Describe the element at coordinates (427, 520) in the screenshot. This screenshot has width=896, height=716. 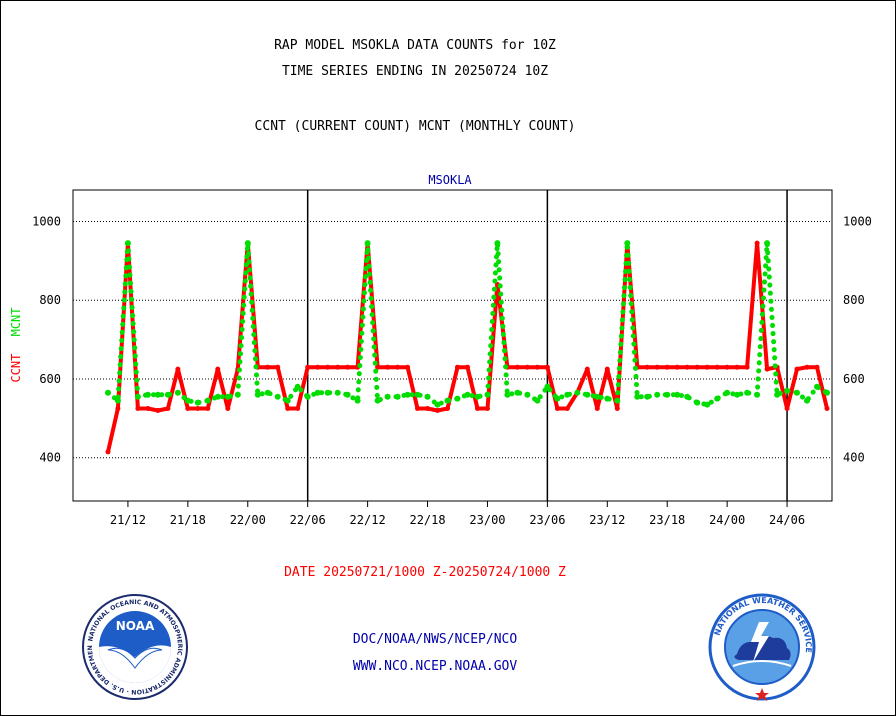
I see `x-tick-label: 22/18` at that location.